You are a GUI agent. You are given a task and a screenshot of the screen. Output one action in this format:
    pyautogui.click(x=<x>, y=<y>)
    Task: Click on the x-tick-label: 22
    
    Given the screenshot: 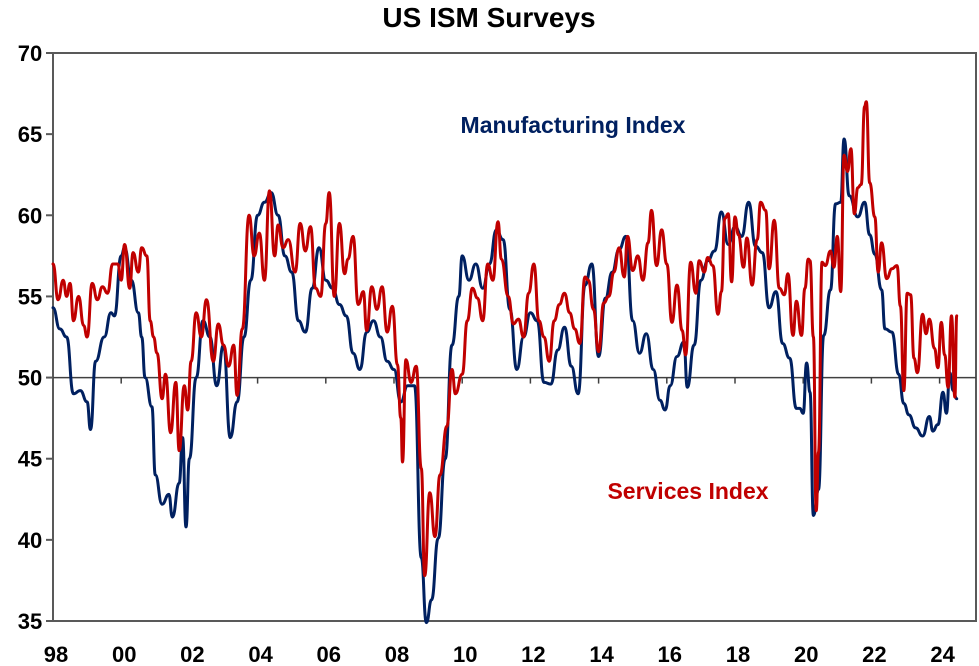 What is the action you would take?
    pyautogui.click(x=874, y=654)
    